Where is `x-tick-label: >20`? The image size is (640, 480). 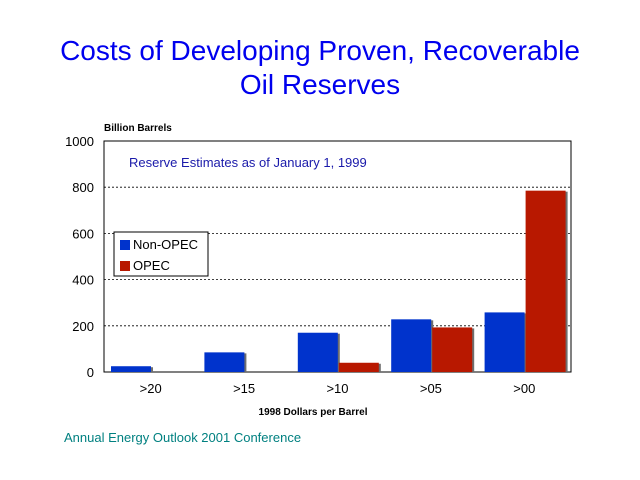 x-tick-label: >20 is located at coordinates (151, 388).